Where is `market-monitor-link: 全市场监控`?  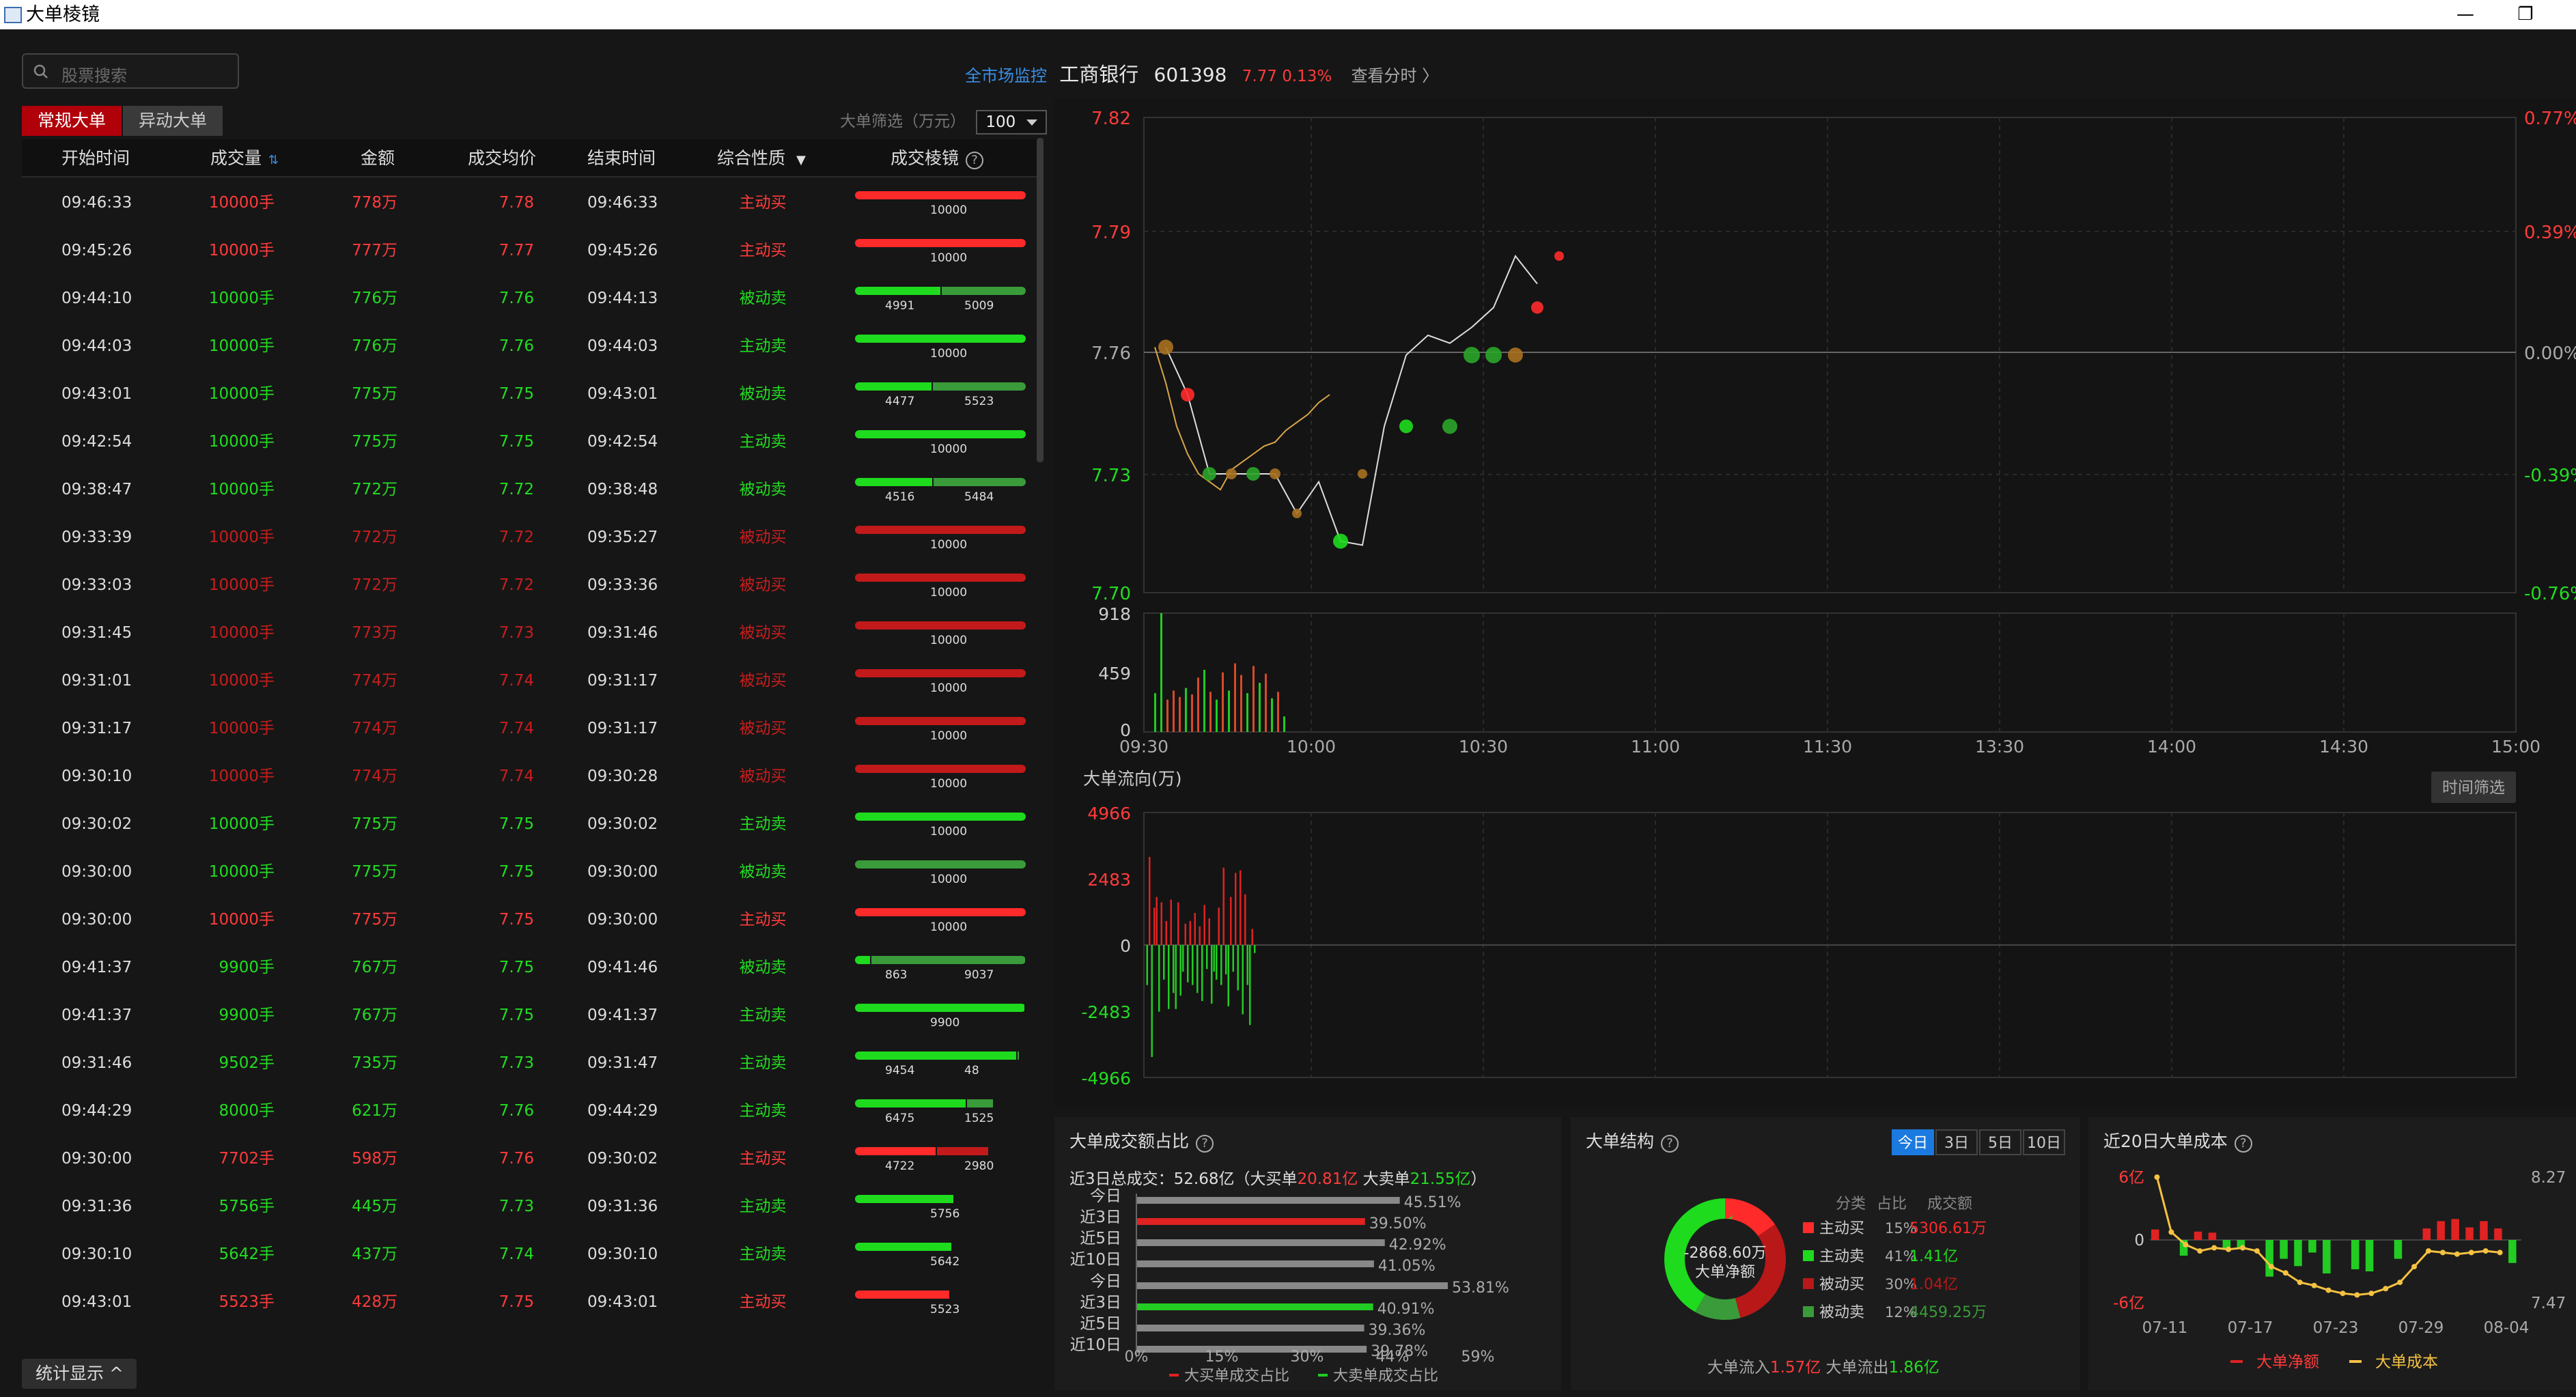 market-monitor-link: 全市场监控 is located at coordinates (1006, 75).